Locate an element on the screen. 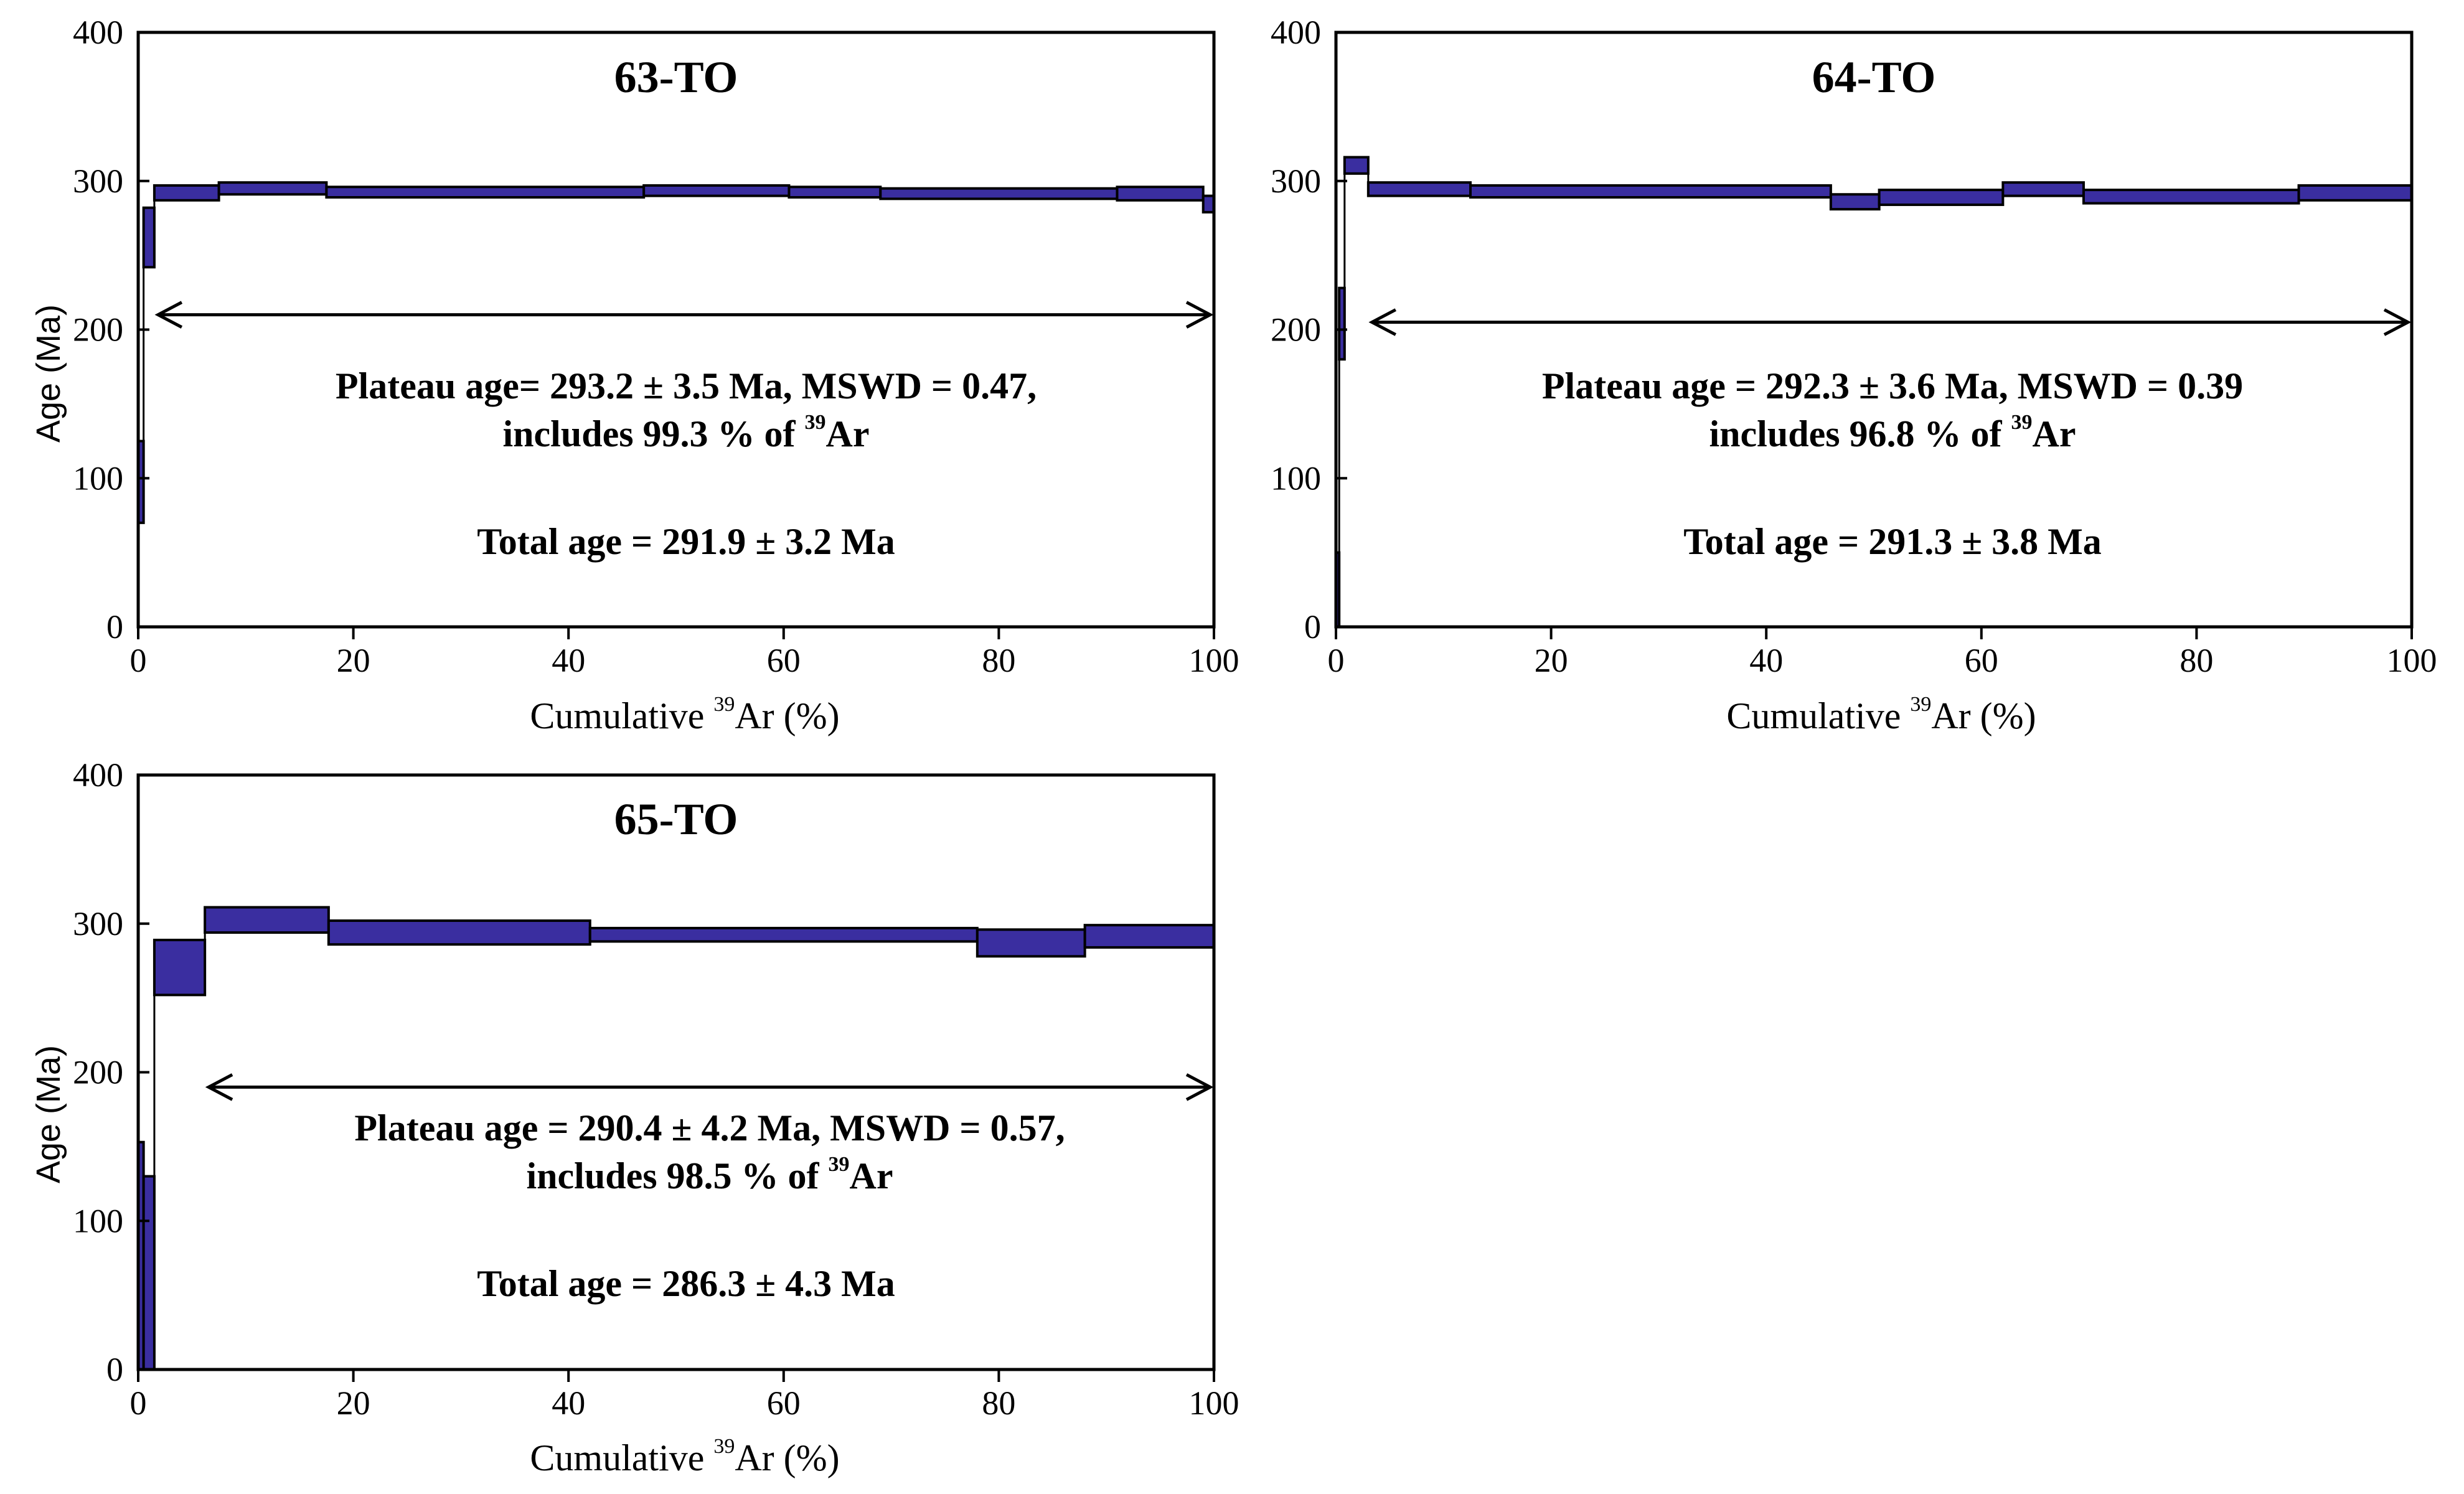 The image size is (2464, 1494). includes-text: includes 99.3 % of 39Ar is located at coordinates (685, 433).